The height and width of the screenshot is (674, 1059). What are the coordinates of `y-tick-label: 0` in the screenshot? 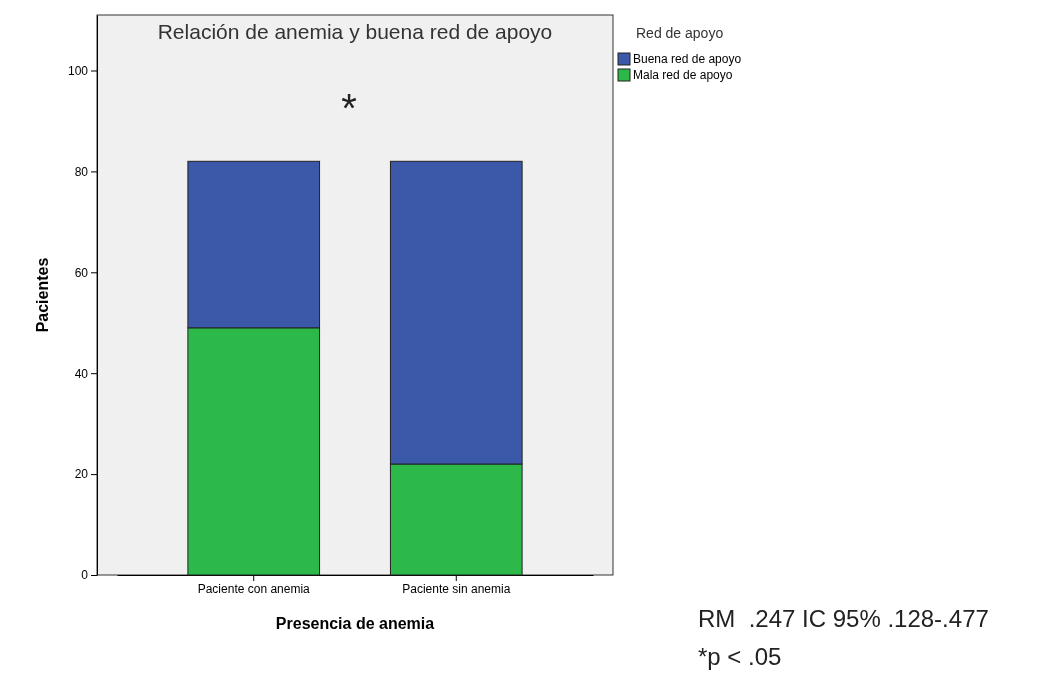 It's located at (85, 575).